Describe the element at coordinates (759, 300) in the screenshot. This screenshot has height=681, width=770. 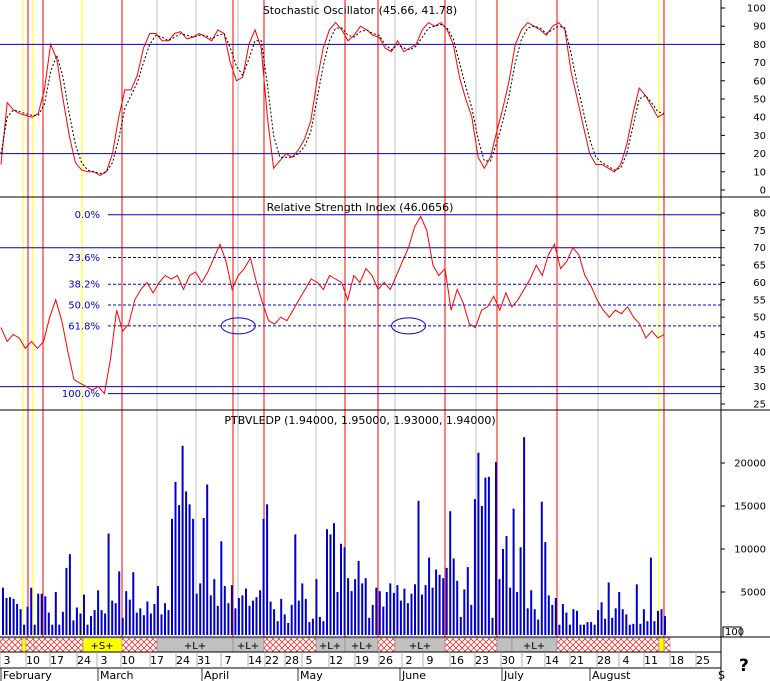
I see `1-tick-label-6: 55` at that location.